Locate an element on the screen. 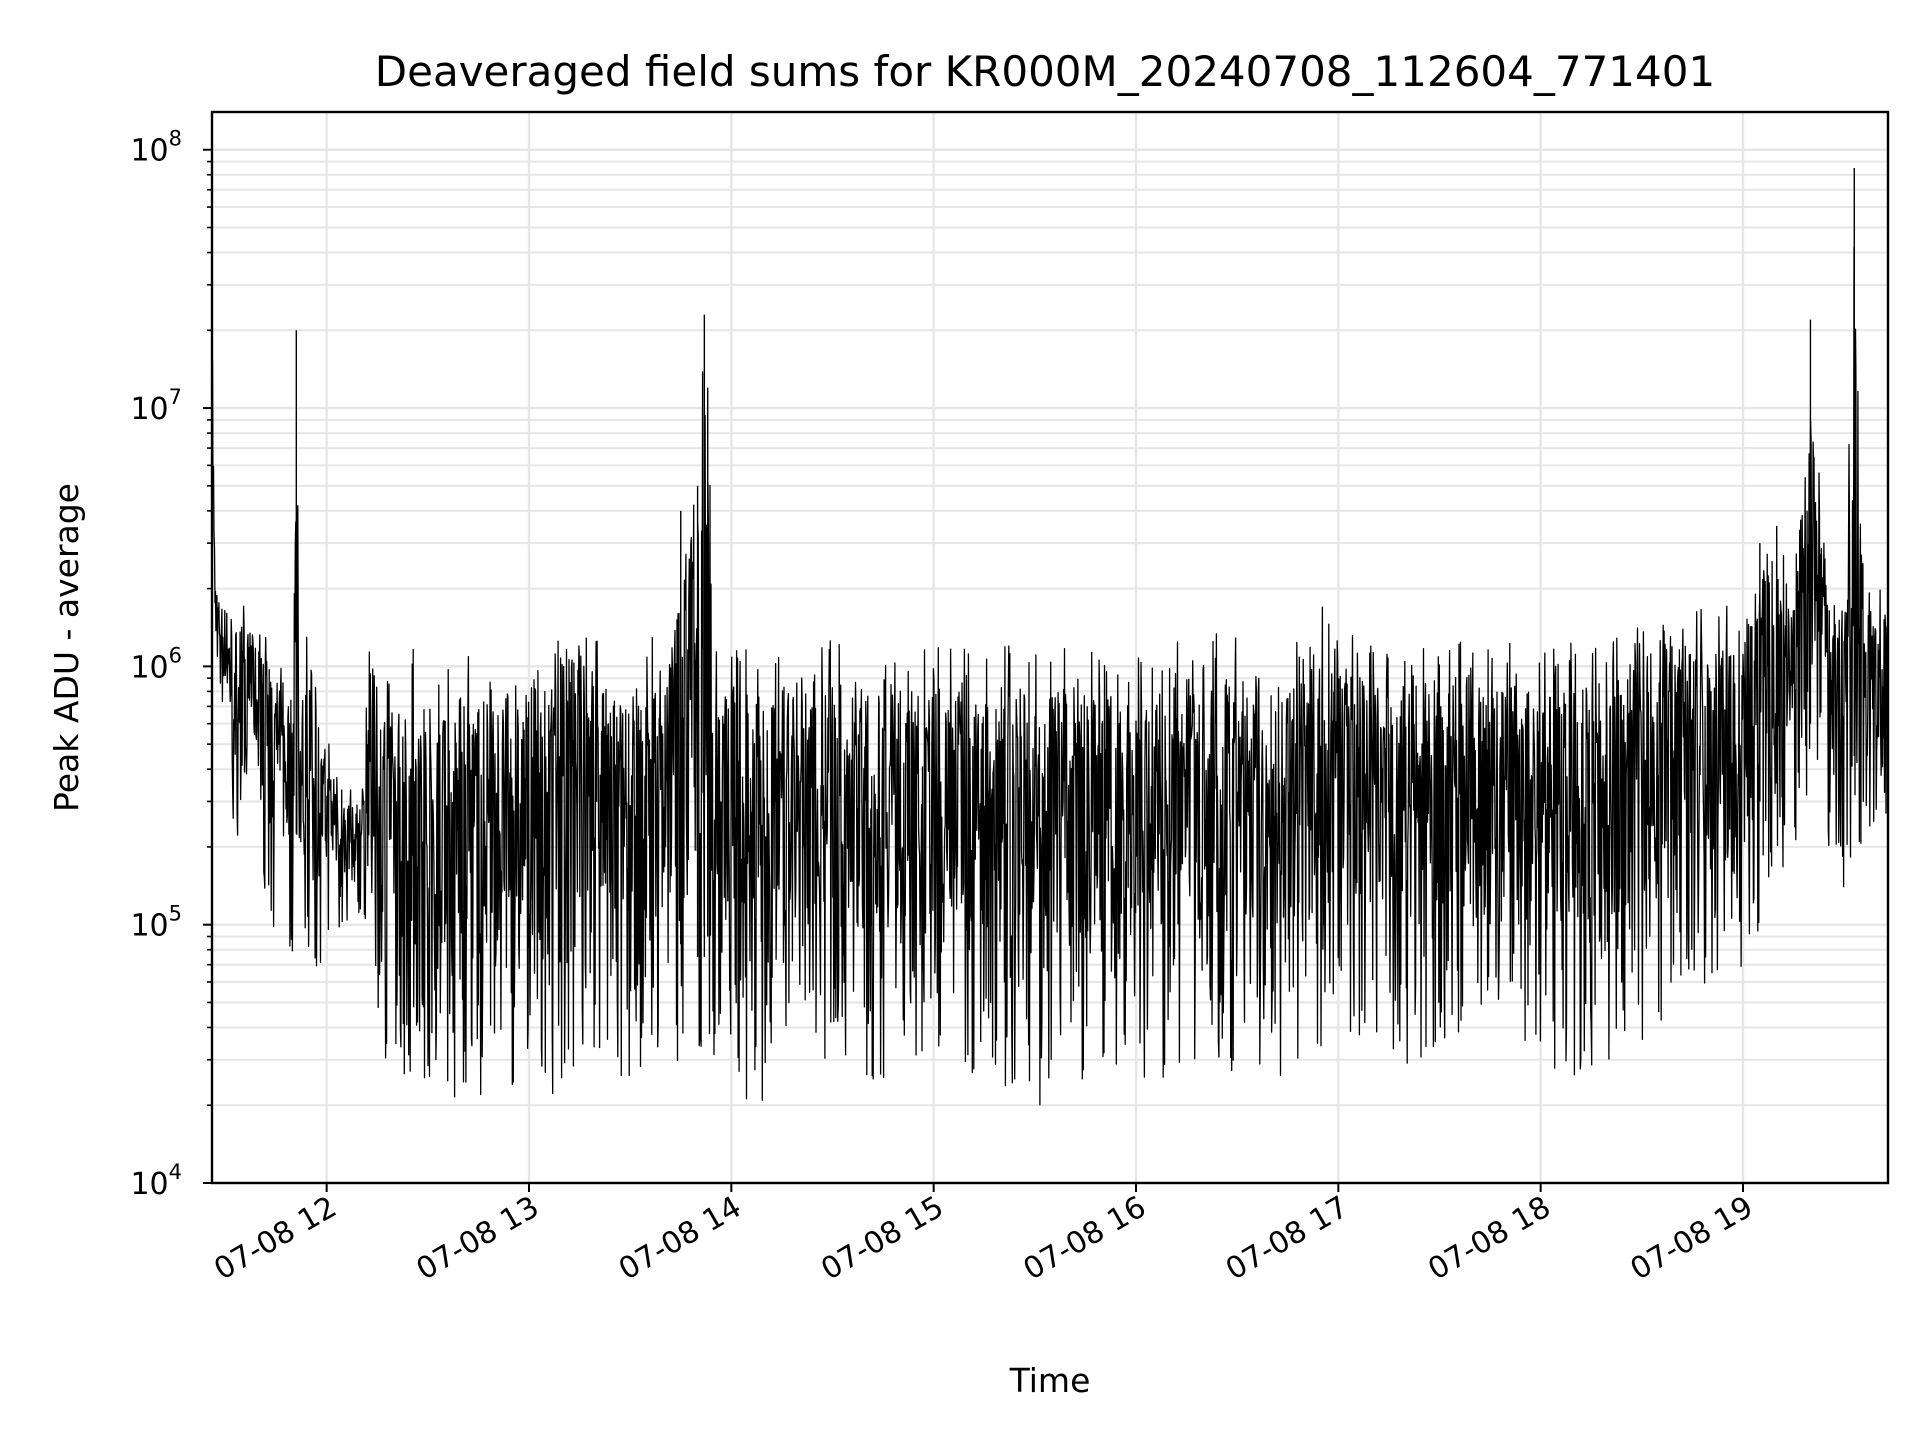 Image resolution: width=1920 pixels, height=1440 pixels. y-tick-label: 10⁴ is located at coordinates (156, 1181).